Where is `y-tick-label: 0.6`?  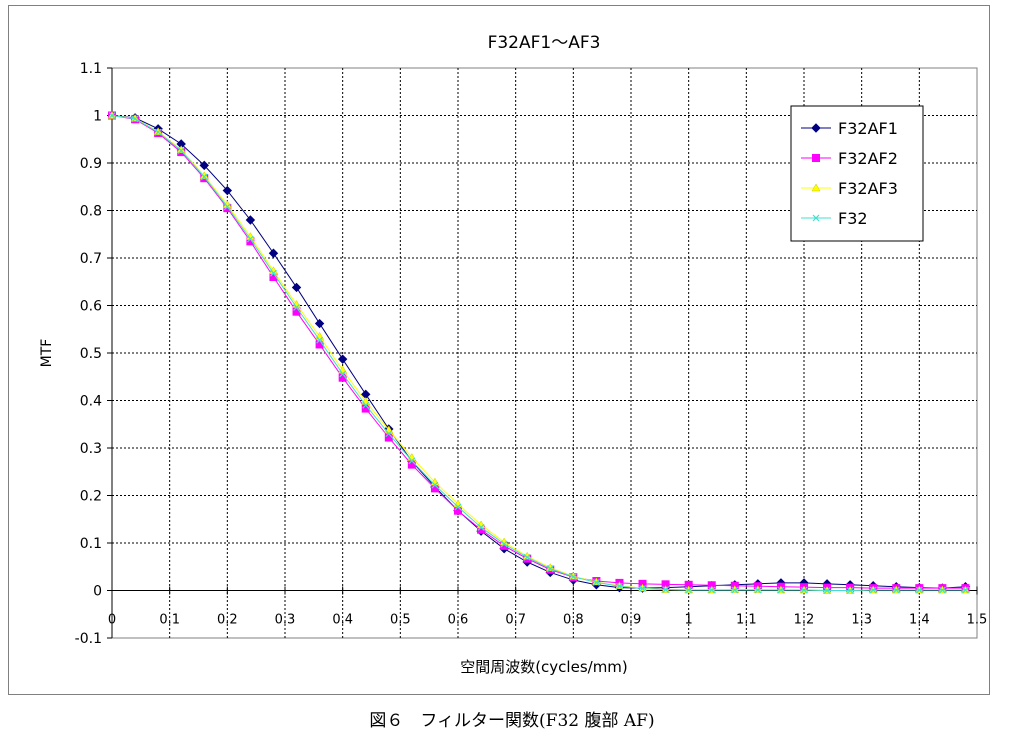 y-tick-label: 0.6 is located at coordinates (91, 307).